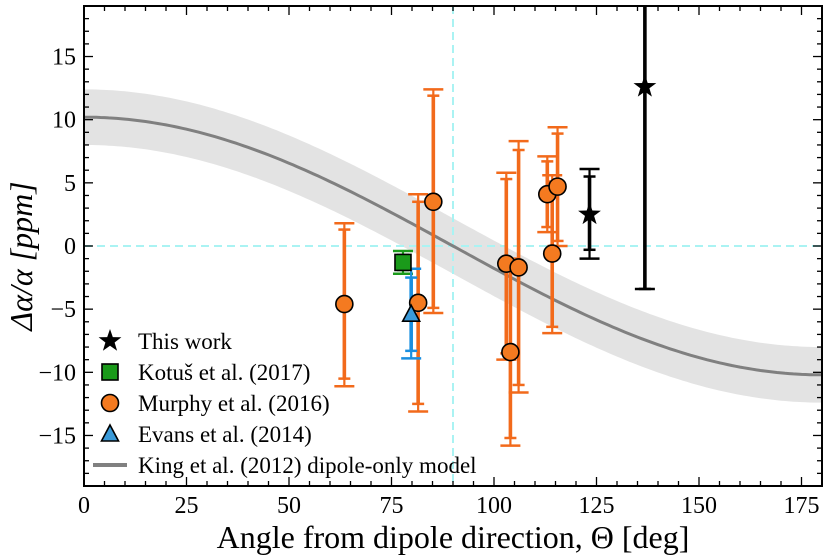 This screenshot has width=831, height=560. Describe the element at coordinates (307, 465) in the screenshot. I see `legend-label-4: King et al. (2012) dipole-only model` at that location.